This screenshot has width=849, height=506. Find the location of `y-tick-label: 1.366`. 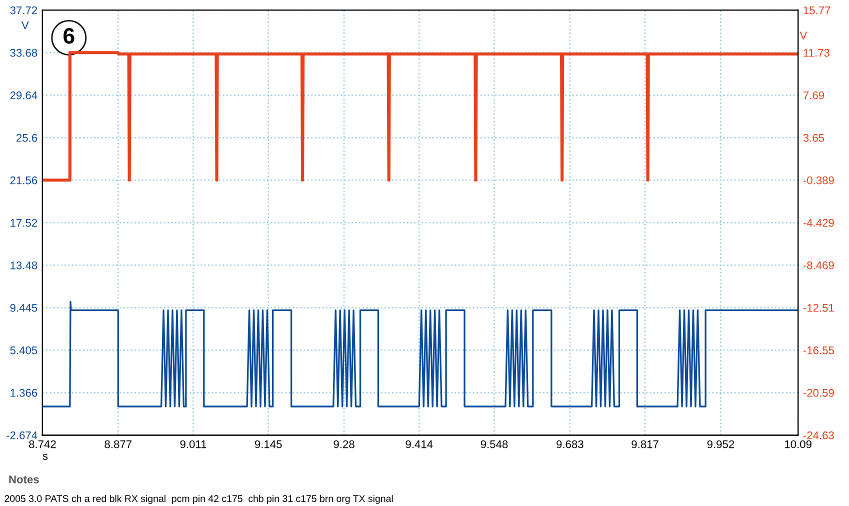

y-tick-label: 1.366 is located at coordinates (24, 392).